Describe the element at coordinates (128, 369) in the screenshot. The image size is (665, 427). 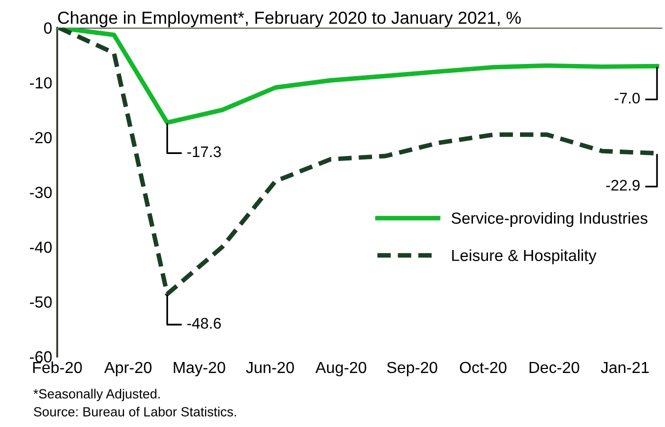
I see `x-tick-label: Apr-20` at that location.